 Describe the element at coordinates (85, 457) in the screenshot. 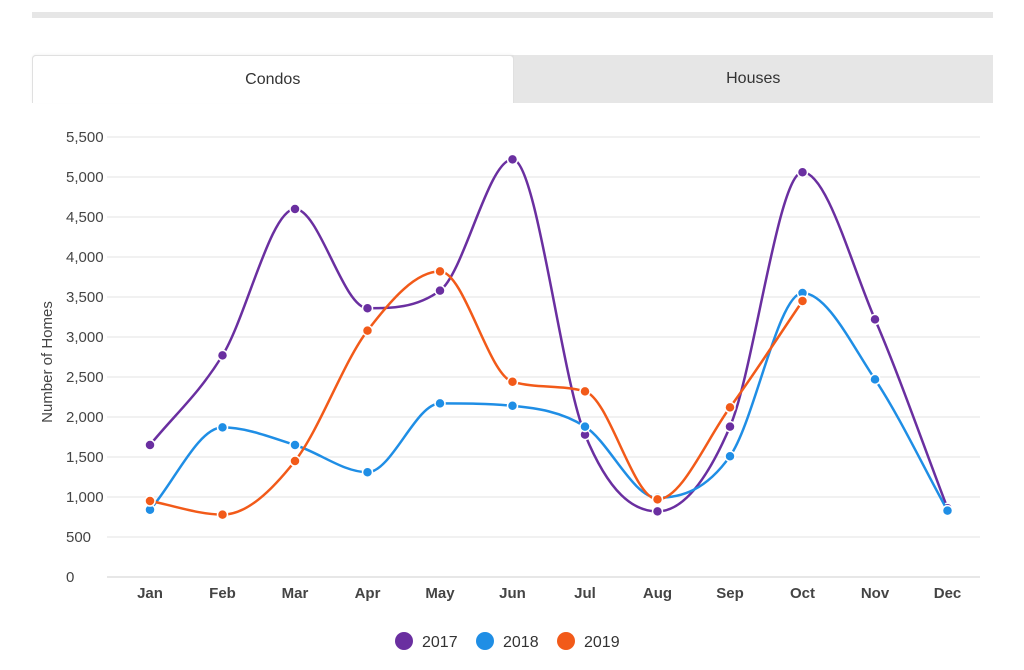

I see `y-tick-label: 1,500` at that location.